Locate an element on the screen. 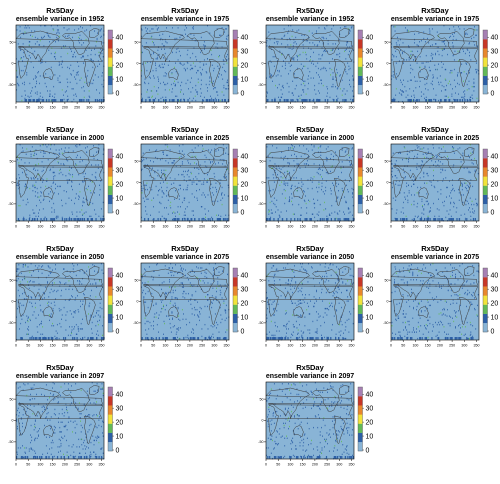  colorbar-tick-label: 40 is located at coordinates (245, 276).